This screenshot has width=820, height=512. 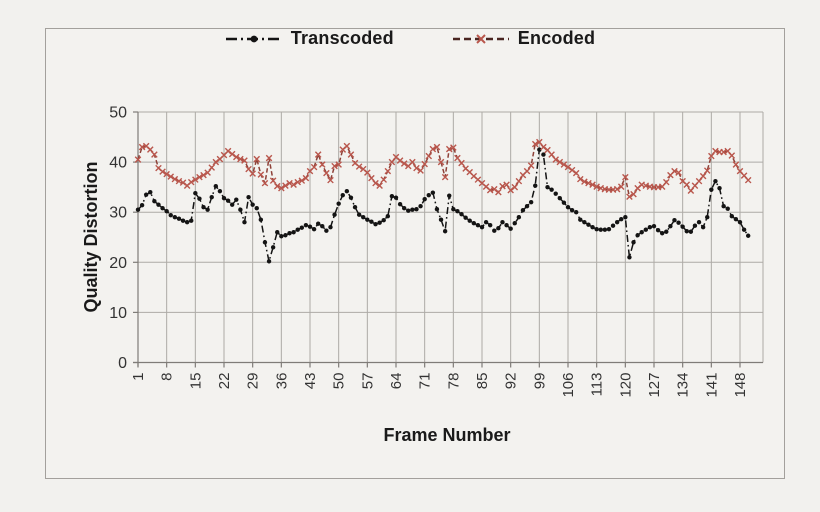 What do you see at coordinates (625, 385) in the screenshot?
I see `x-tick-label: 120` at bounding box center [625, 385].